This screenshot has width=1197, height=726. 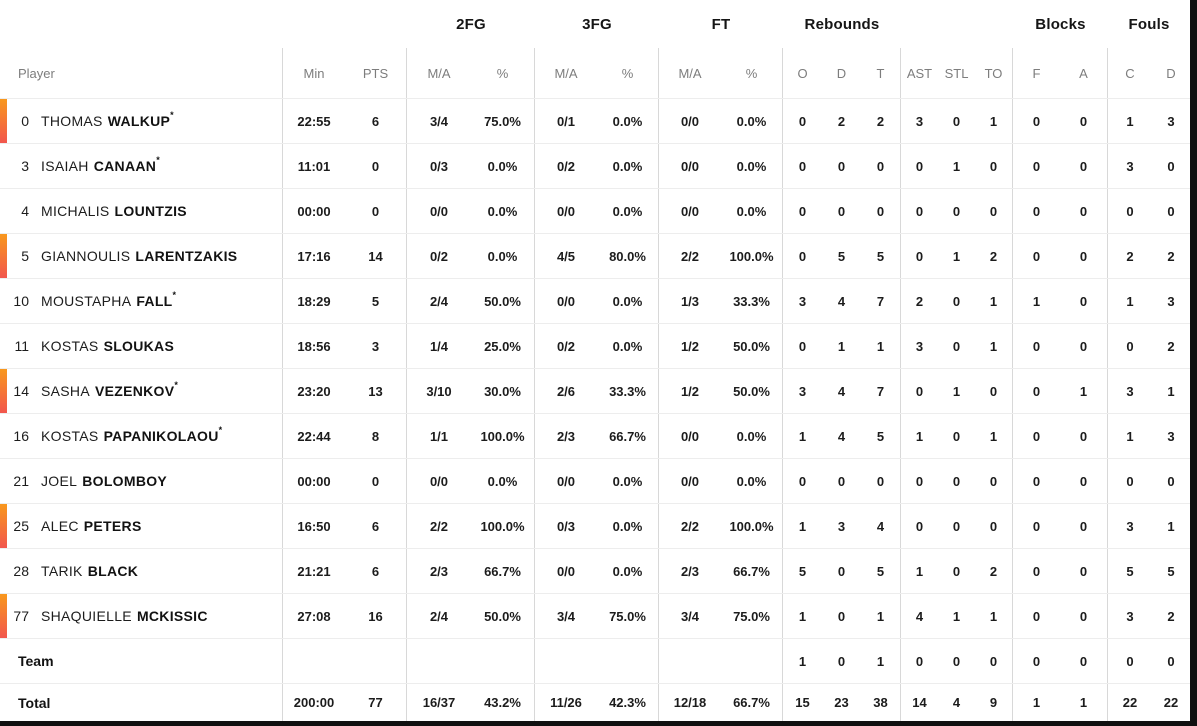 I want to click on jersey-number: 14, so click(x=21, y=391).